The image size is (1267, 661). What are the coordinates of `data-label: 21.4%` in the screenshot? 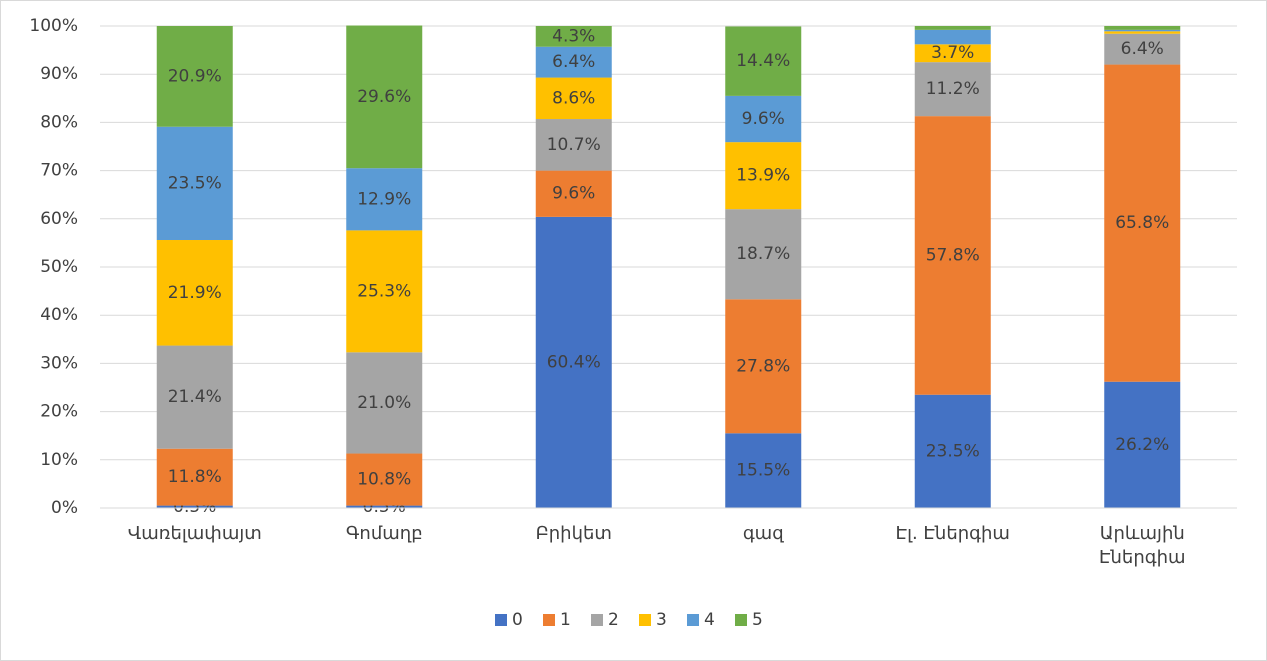 It's located at (195, 397).